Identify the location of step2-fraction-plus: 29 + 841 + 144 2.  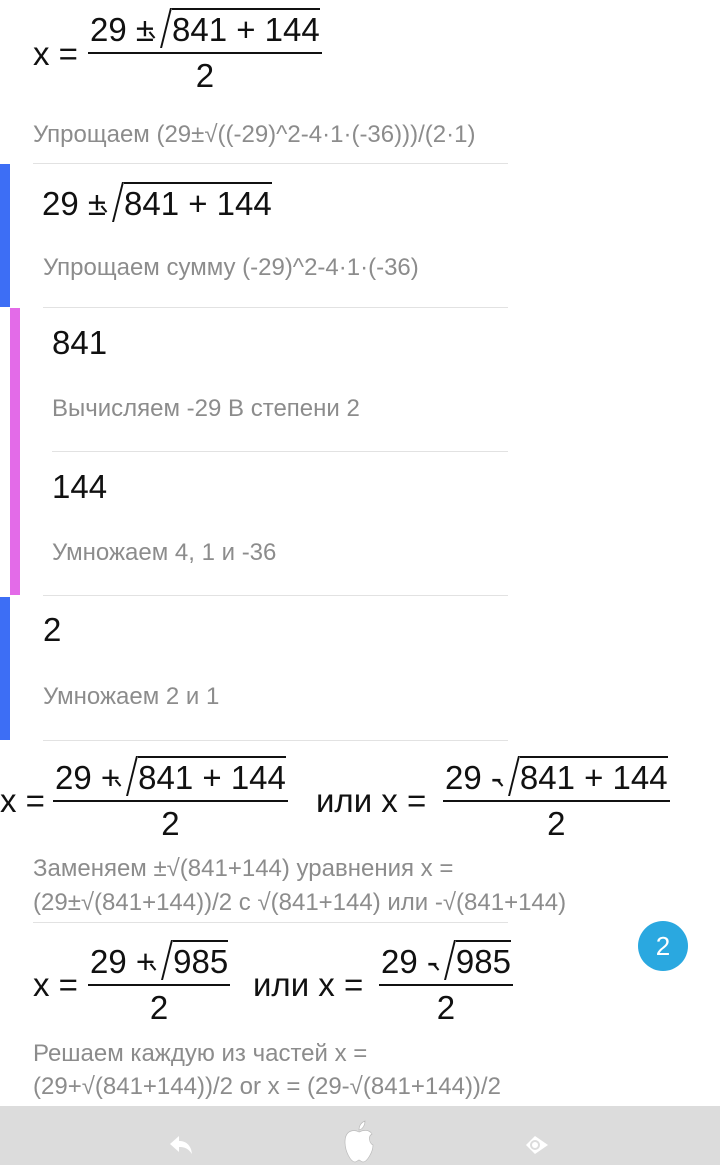
(170, 799).